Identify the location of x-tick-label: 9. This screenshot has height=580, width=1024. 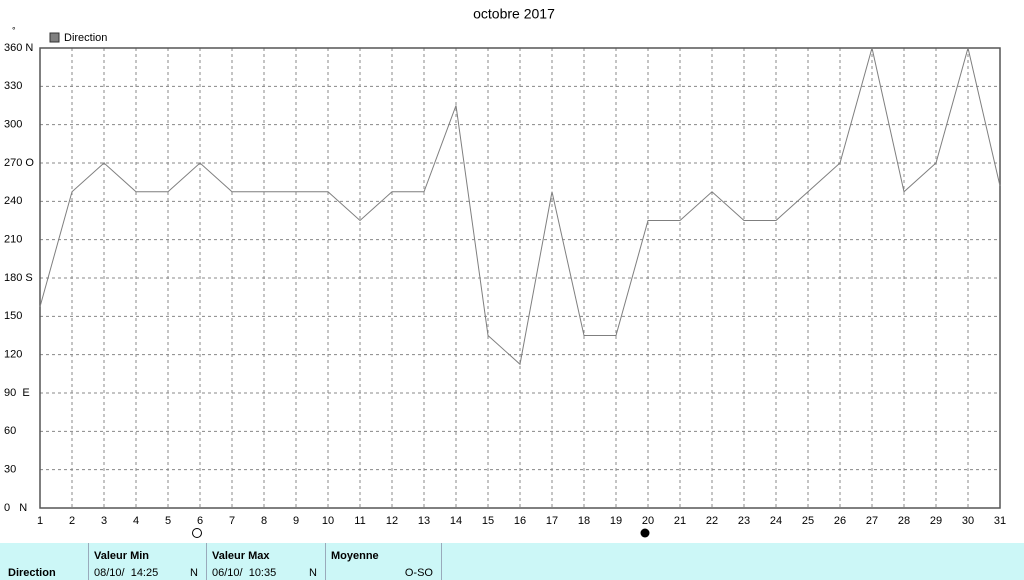
(296, 521).